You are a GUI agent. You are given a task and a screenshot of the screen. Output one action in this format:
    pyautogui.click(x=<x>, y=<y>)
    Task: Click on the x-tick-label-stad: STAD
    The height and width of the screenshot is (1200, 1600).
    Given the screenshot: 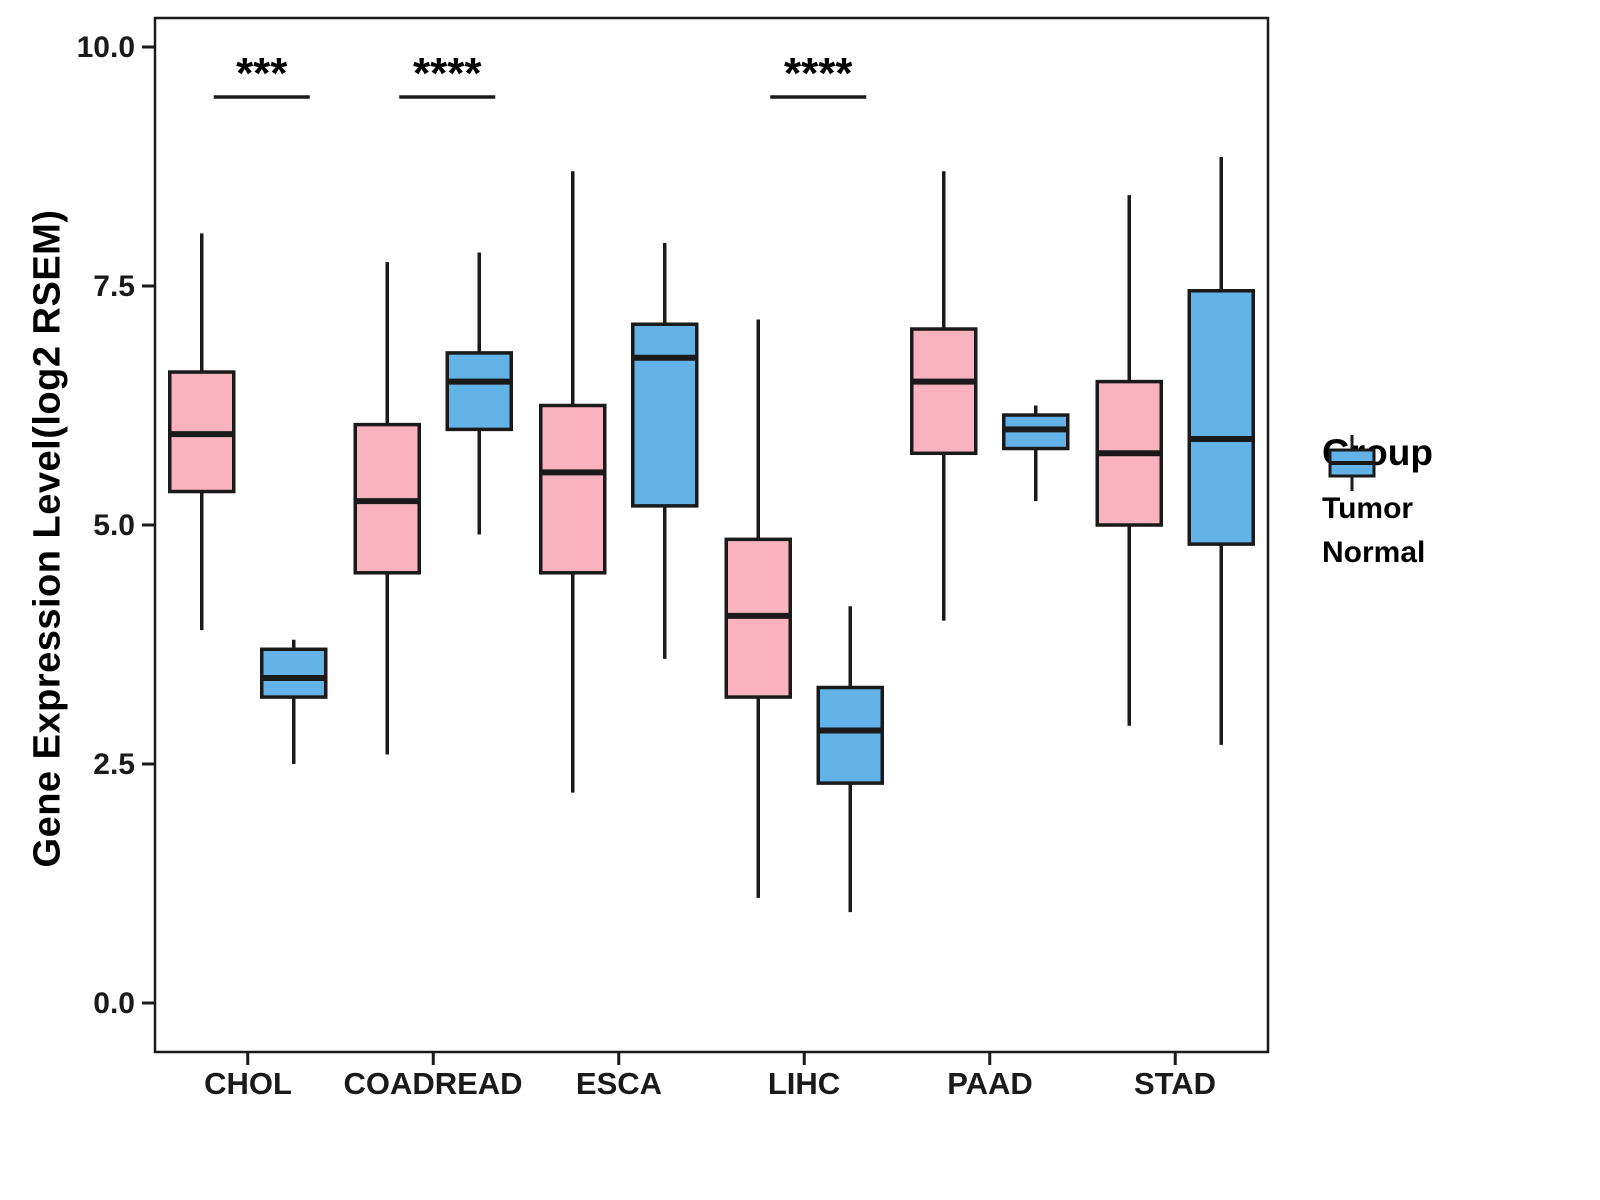 What is the action you would take?
    pyautogui.click(x=1175, y=1083)
    